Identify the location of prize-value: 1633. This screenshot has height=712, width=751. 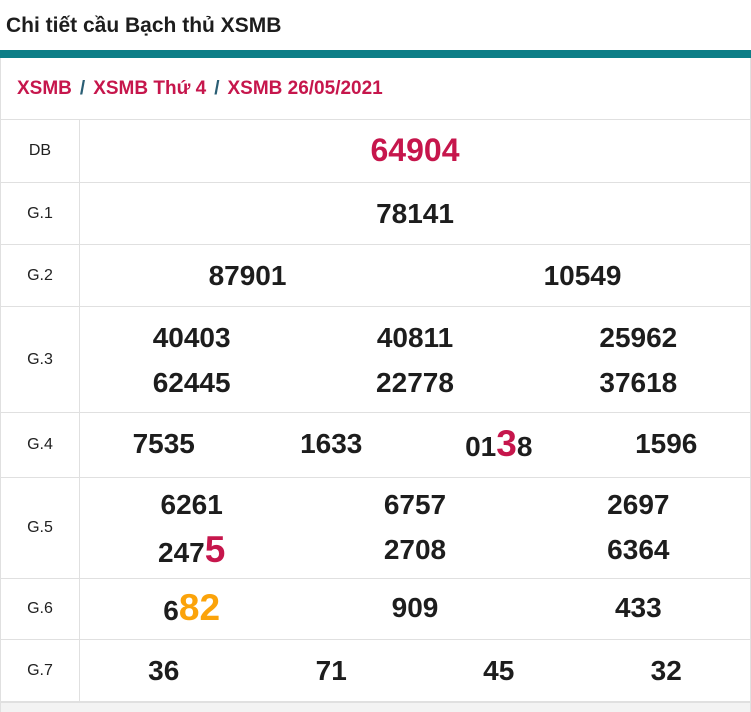
(332, 445).